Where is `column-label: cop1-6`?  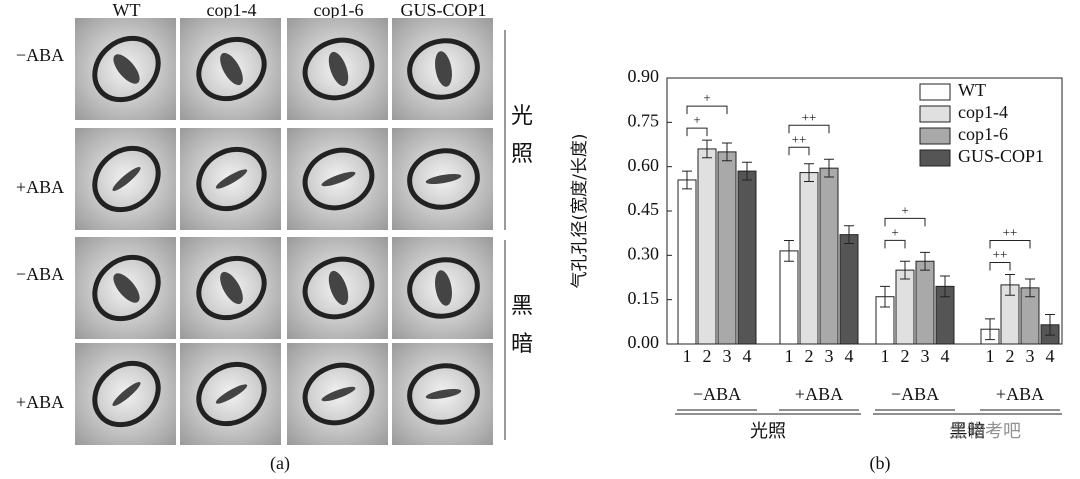 column-label: cop1-6 is located at coordinates (339, 10).